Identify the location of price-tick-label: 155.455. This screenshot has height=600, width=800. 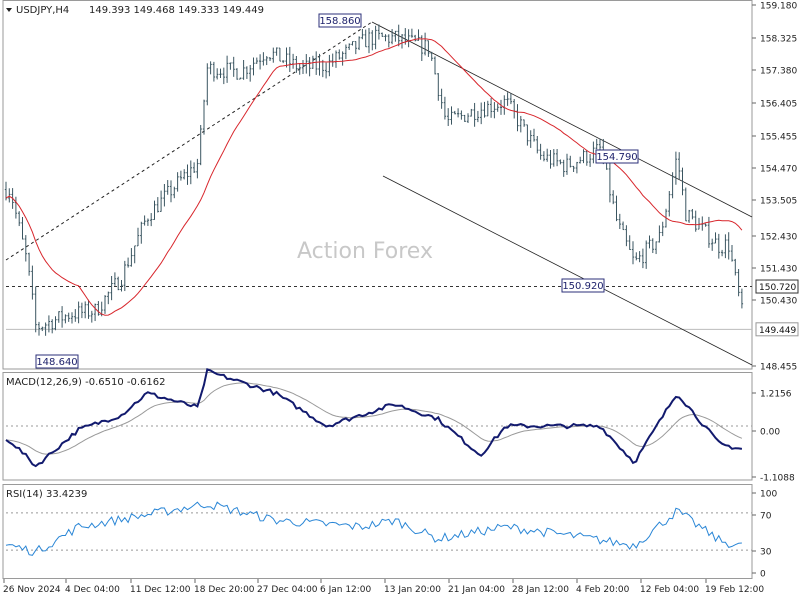
(778, 138).